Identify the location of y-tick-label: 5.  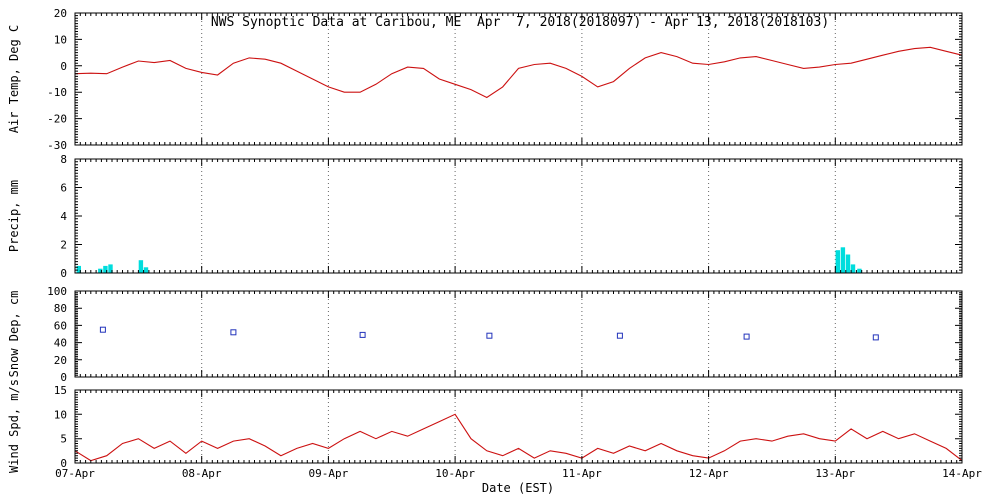
(63, 439).